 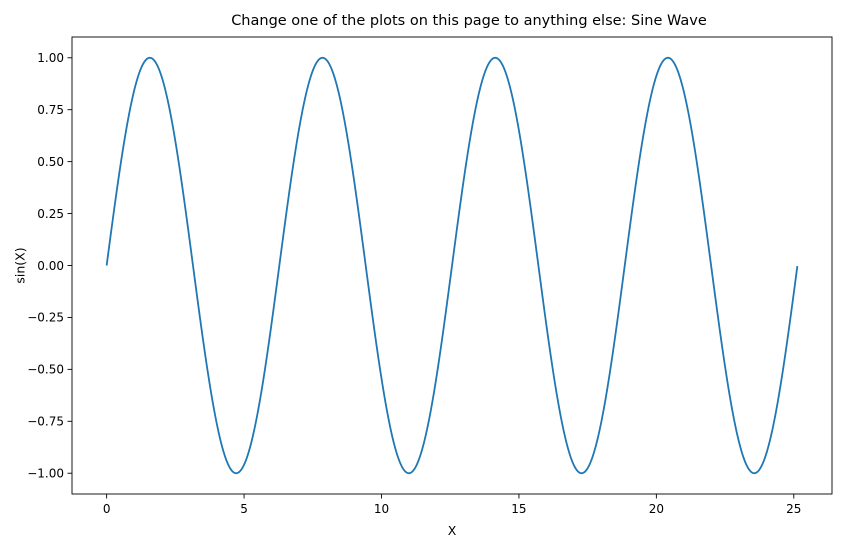 What do you see at coordinates (19, 265) in the screenshot?
I see `y-axis-label: sin(X)` at bounding box center [19, 265].